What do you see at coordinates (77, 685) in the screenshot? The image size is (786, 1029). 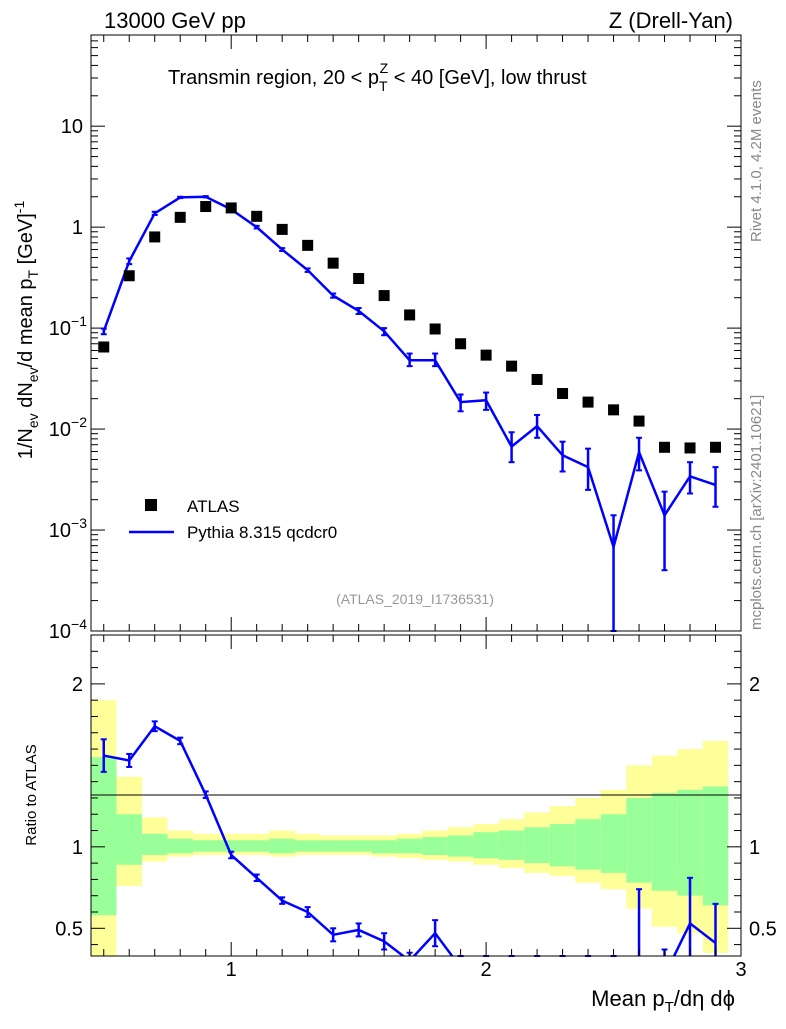 I see `ratio-ytick-label-left: 2` at bounding box center [77, 685].